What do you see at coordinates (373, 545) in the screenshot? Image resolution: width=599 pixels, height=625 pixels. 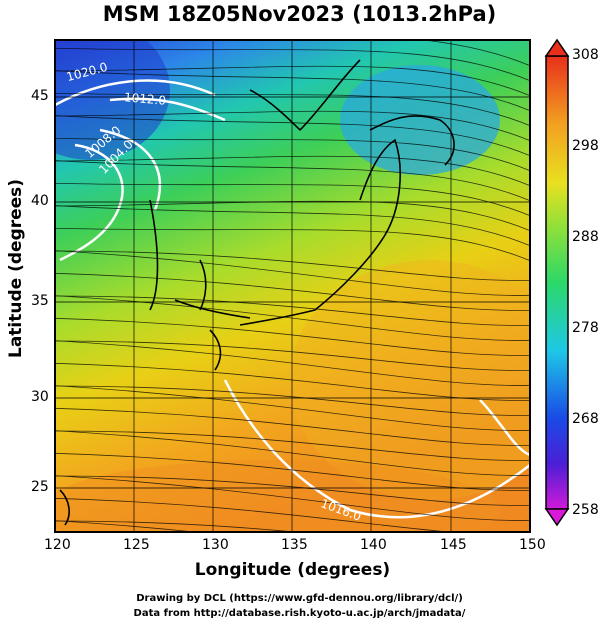 I see `x-tick-label: 140` at bounding box center [373, 545].